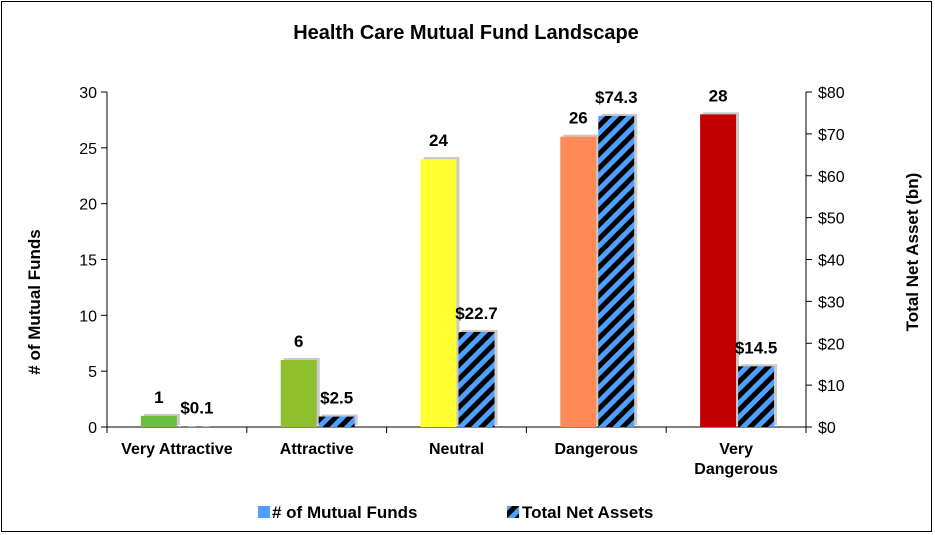 Image resolution: width=935 pixels, height=535 pixels. Describe the element at coordinates (587, 512) in the screenshot. I see `legend-label-total-net-assets: Total Net Assets` at that location.